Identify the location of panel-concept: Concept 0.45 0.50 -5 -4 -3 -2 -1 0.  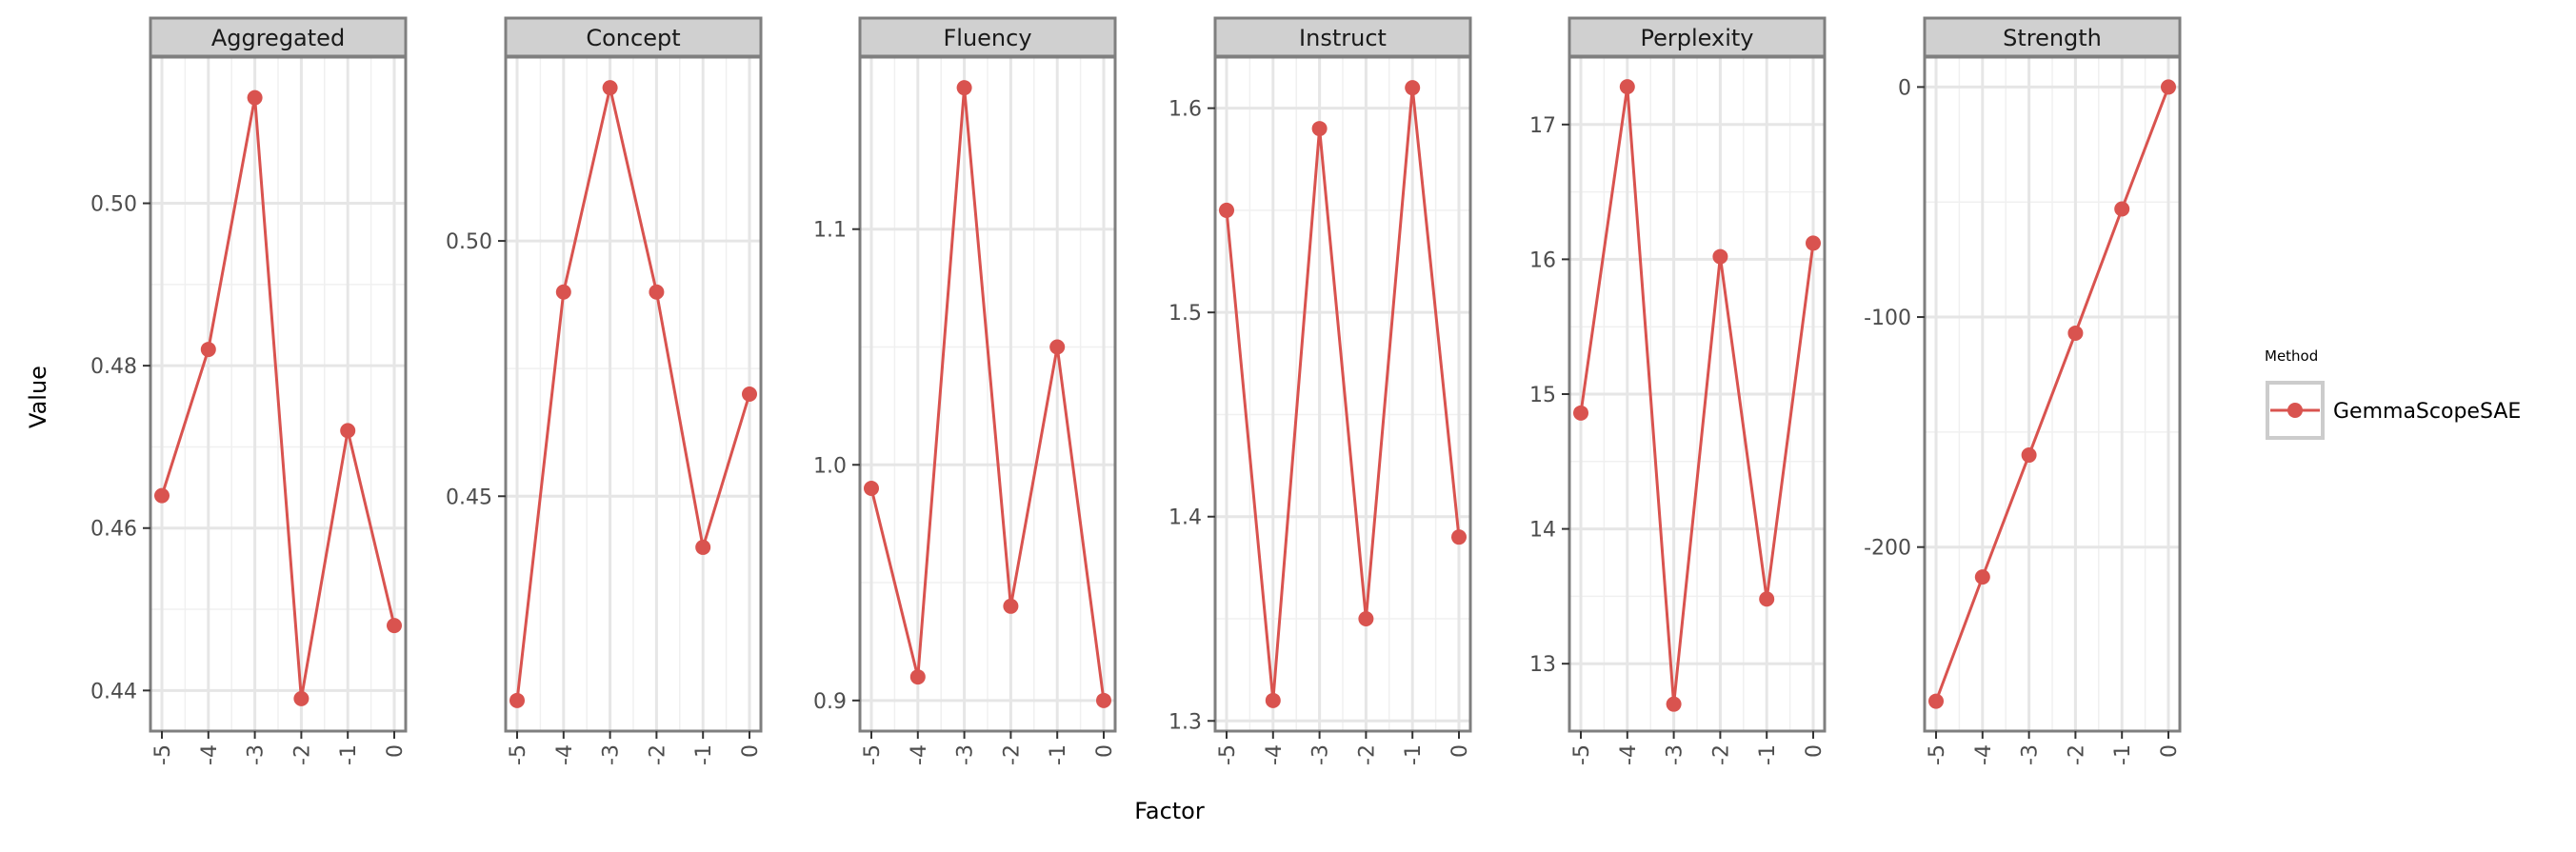
(604, 390).